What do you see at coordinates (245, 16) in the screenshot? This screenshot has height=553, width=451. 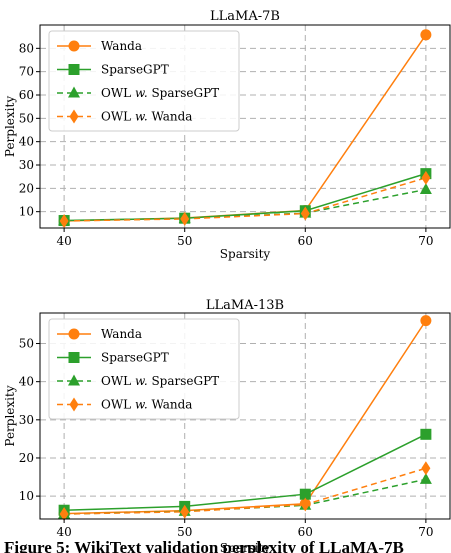 I see `chart-title: LLaMA-7B` at bounding box center [245, 16].